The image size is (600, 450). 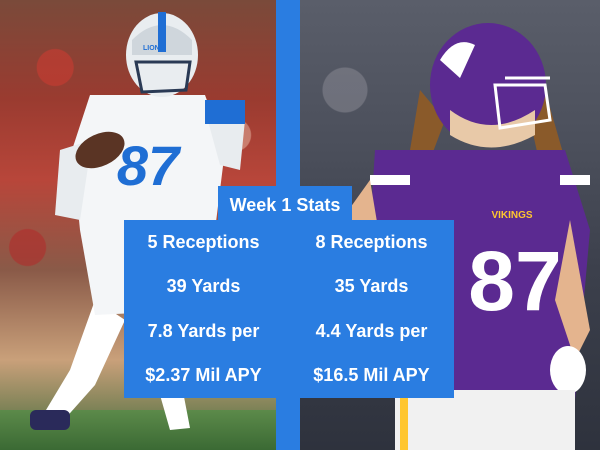 I want to click on lions-jersey-number: 87, so click(x=149, y=165).